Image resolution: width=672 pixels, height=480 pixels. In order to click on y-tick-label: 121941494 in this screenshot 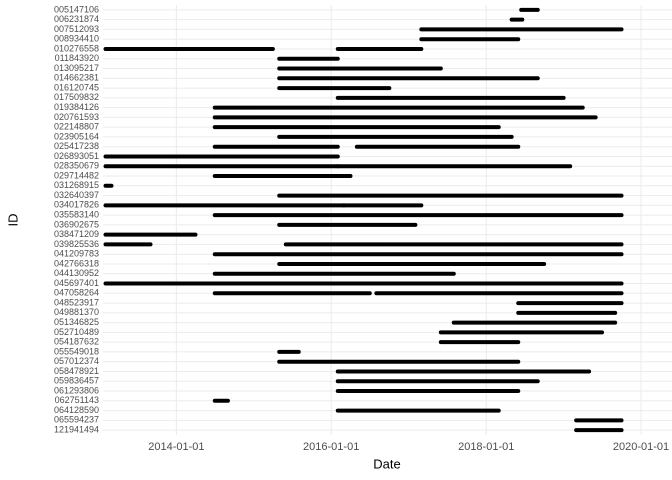, I will do `click(76, 429)`.